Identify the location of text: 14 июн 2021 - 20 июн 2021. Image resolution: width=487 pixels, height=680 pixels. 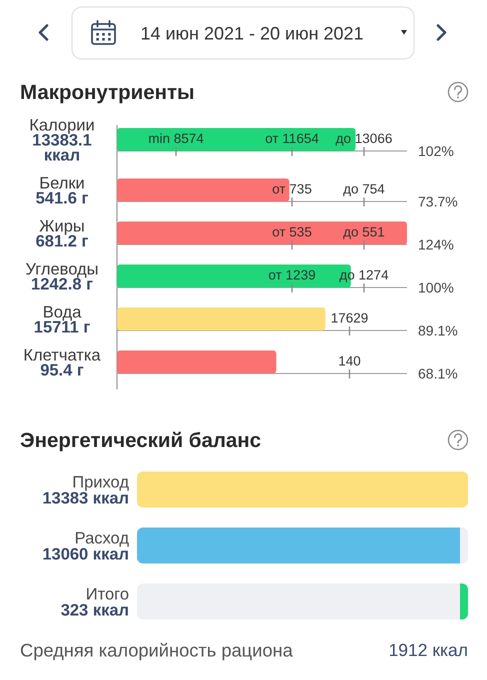
(252, 33).